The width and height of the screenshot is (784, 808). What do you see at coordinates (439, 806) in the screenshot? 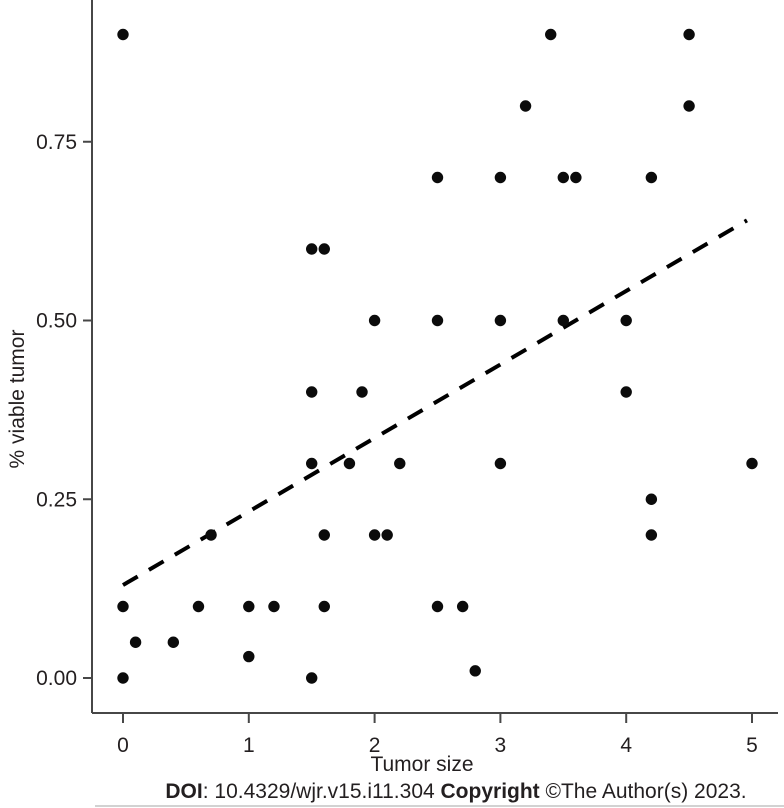
I see `bottom-divider` at bounding box center [439, 806].